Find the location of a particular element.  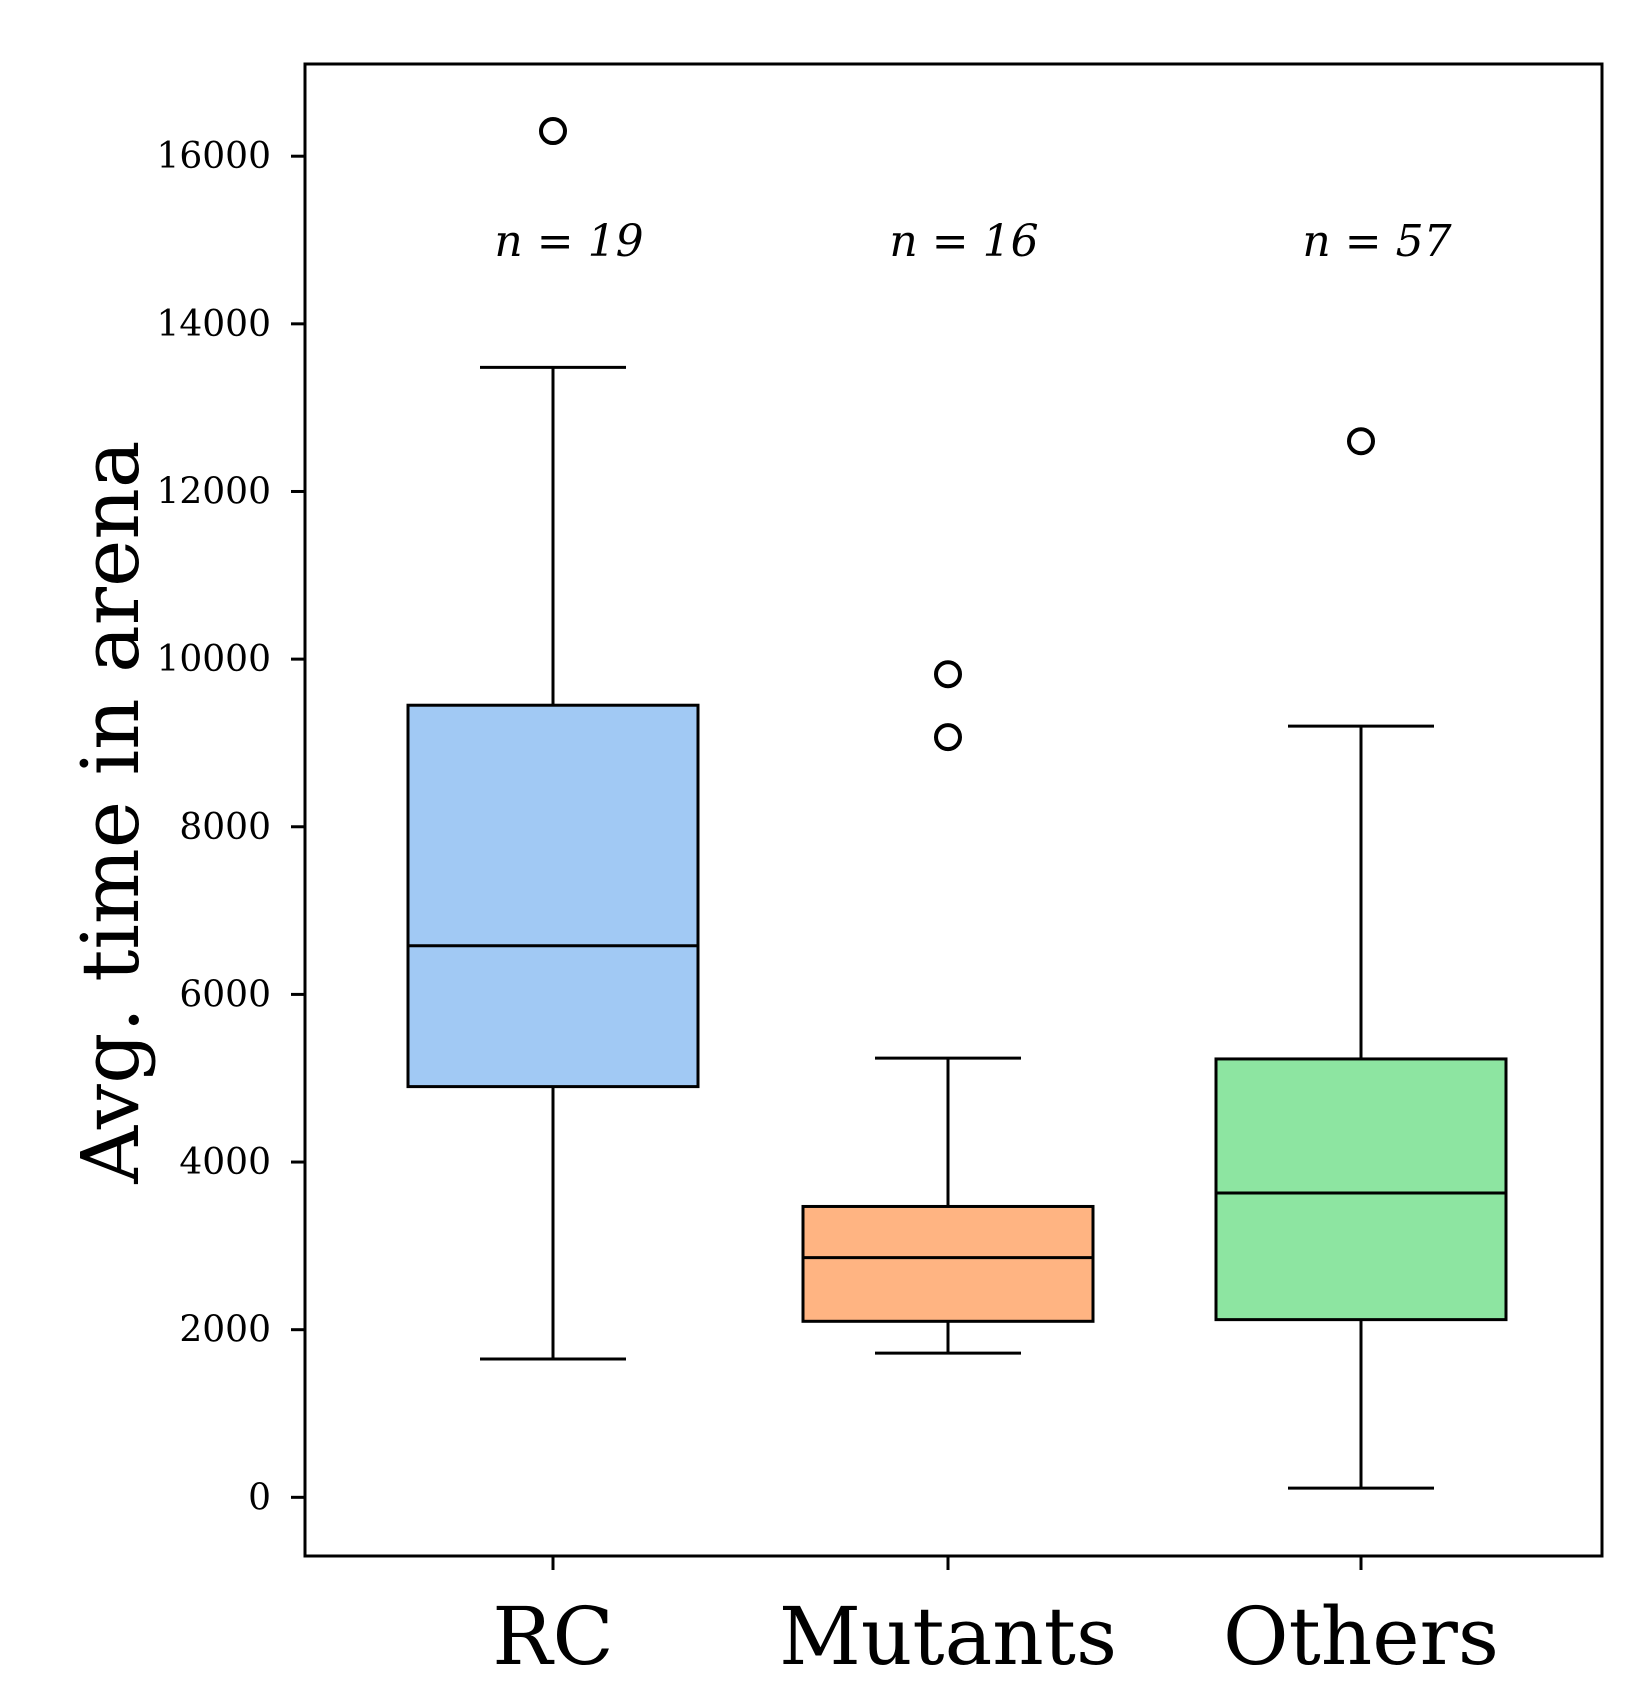

n-label: n = 16 is located at coordinates (963, 241).